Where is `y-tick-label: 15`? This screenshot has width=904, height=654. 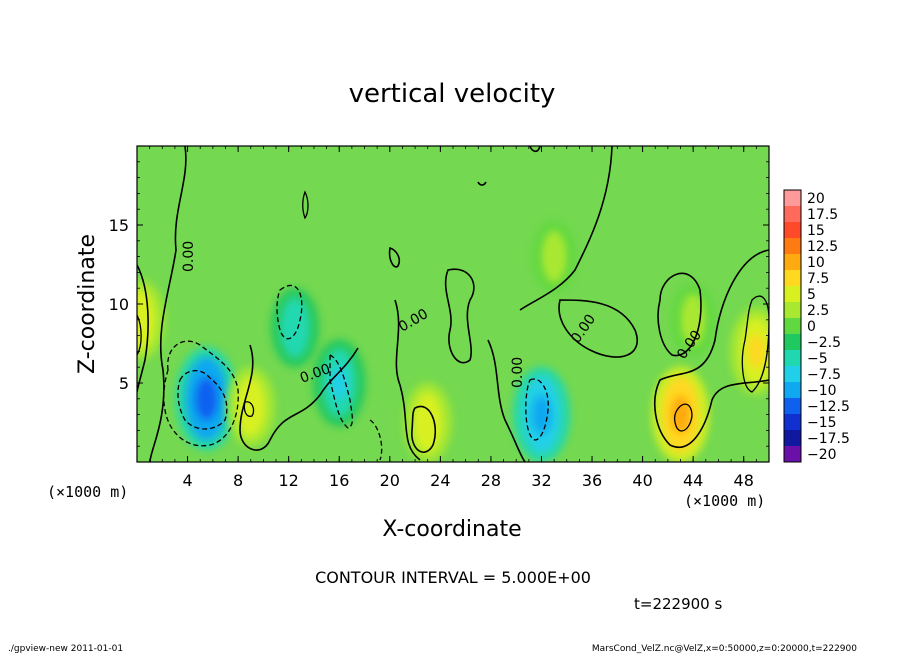 y-tick-label: 15 is located at coordinates (119, 225).